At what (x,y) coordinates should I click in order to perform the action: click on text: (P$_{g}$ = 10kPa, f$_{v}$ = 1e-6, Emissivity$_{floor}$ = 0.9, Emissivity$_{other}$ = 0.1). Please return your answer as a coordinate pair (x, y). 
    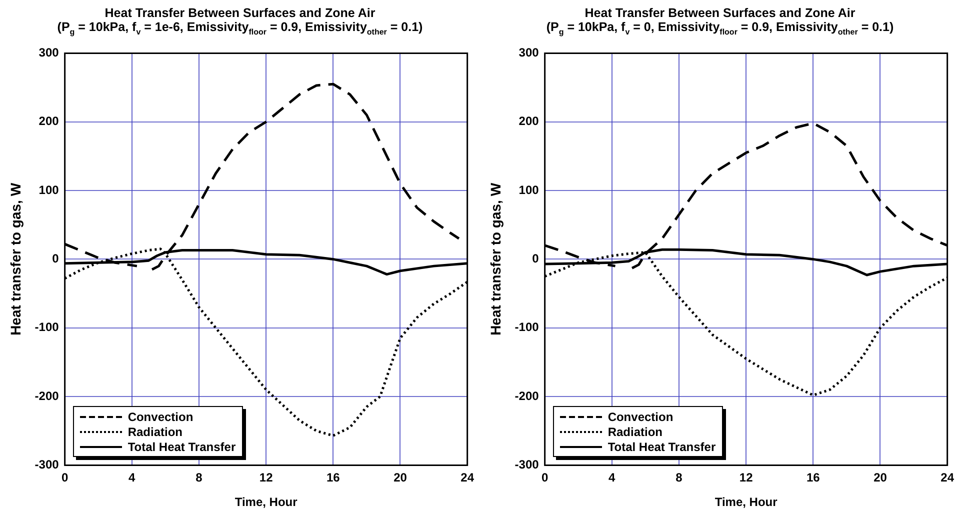
    Looking at the image, I should click on (240, 28).